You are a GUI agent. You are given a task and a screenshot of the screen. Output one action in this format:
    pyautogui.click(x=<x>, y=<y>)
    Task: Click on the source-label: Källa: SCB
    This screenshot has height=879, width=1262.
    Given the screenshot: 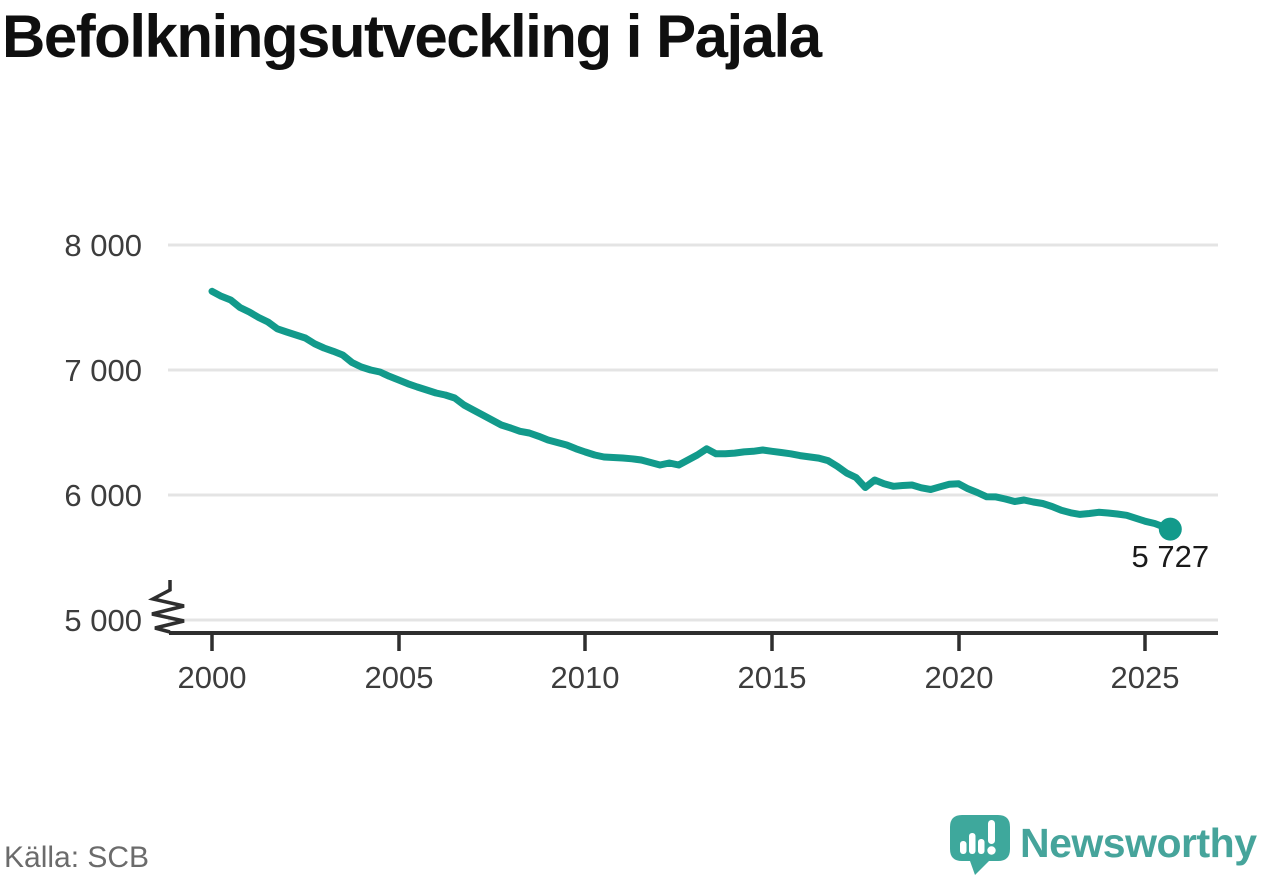 What is the action you would take?
    pyautogui.click(x=77, y=857)
    